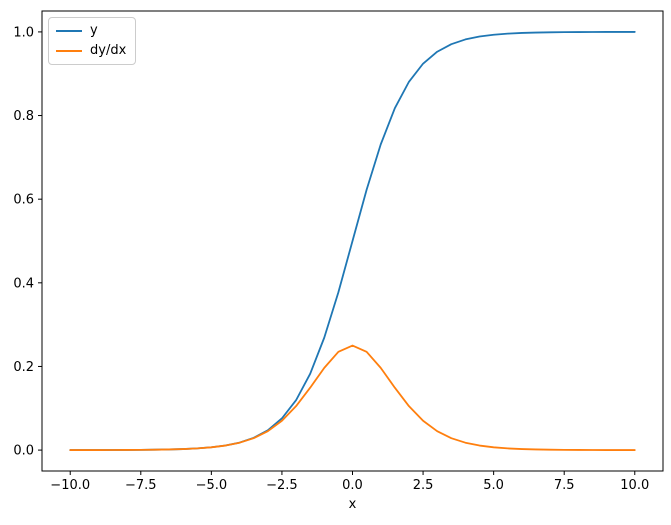 The image size is (671, 525). I want to click on x-tick-label: −10.0, so click(70, 485).